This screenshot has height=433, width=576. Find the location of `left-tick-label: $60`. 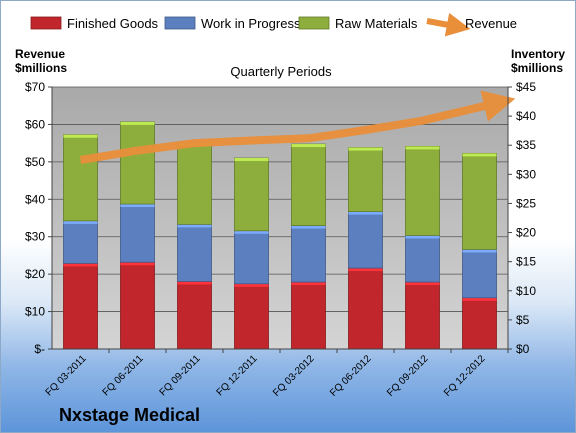

left-tick-label: $60 is located at coordinates (35, 124).